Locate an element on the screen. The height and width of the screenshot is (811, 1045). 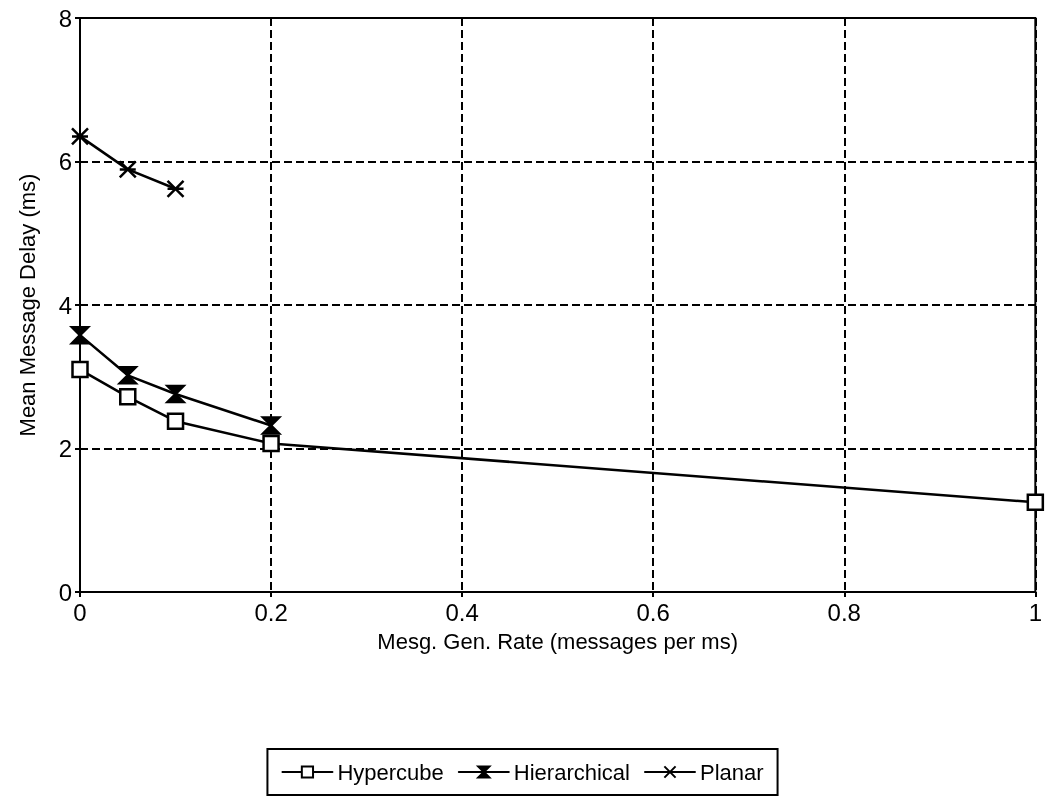
y-tick-label: 0 is located at coordinates (65, 592).